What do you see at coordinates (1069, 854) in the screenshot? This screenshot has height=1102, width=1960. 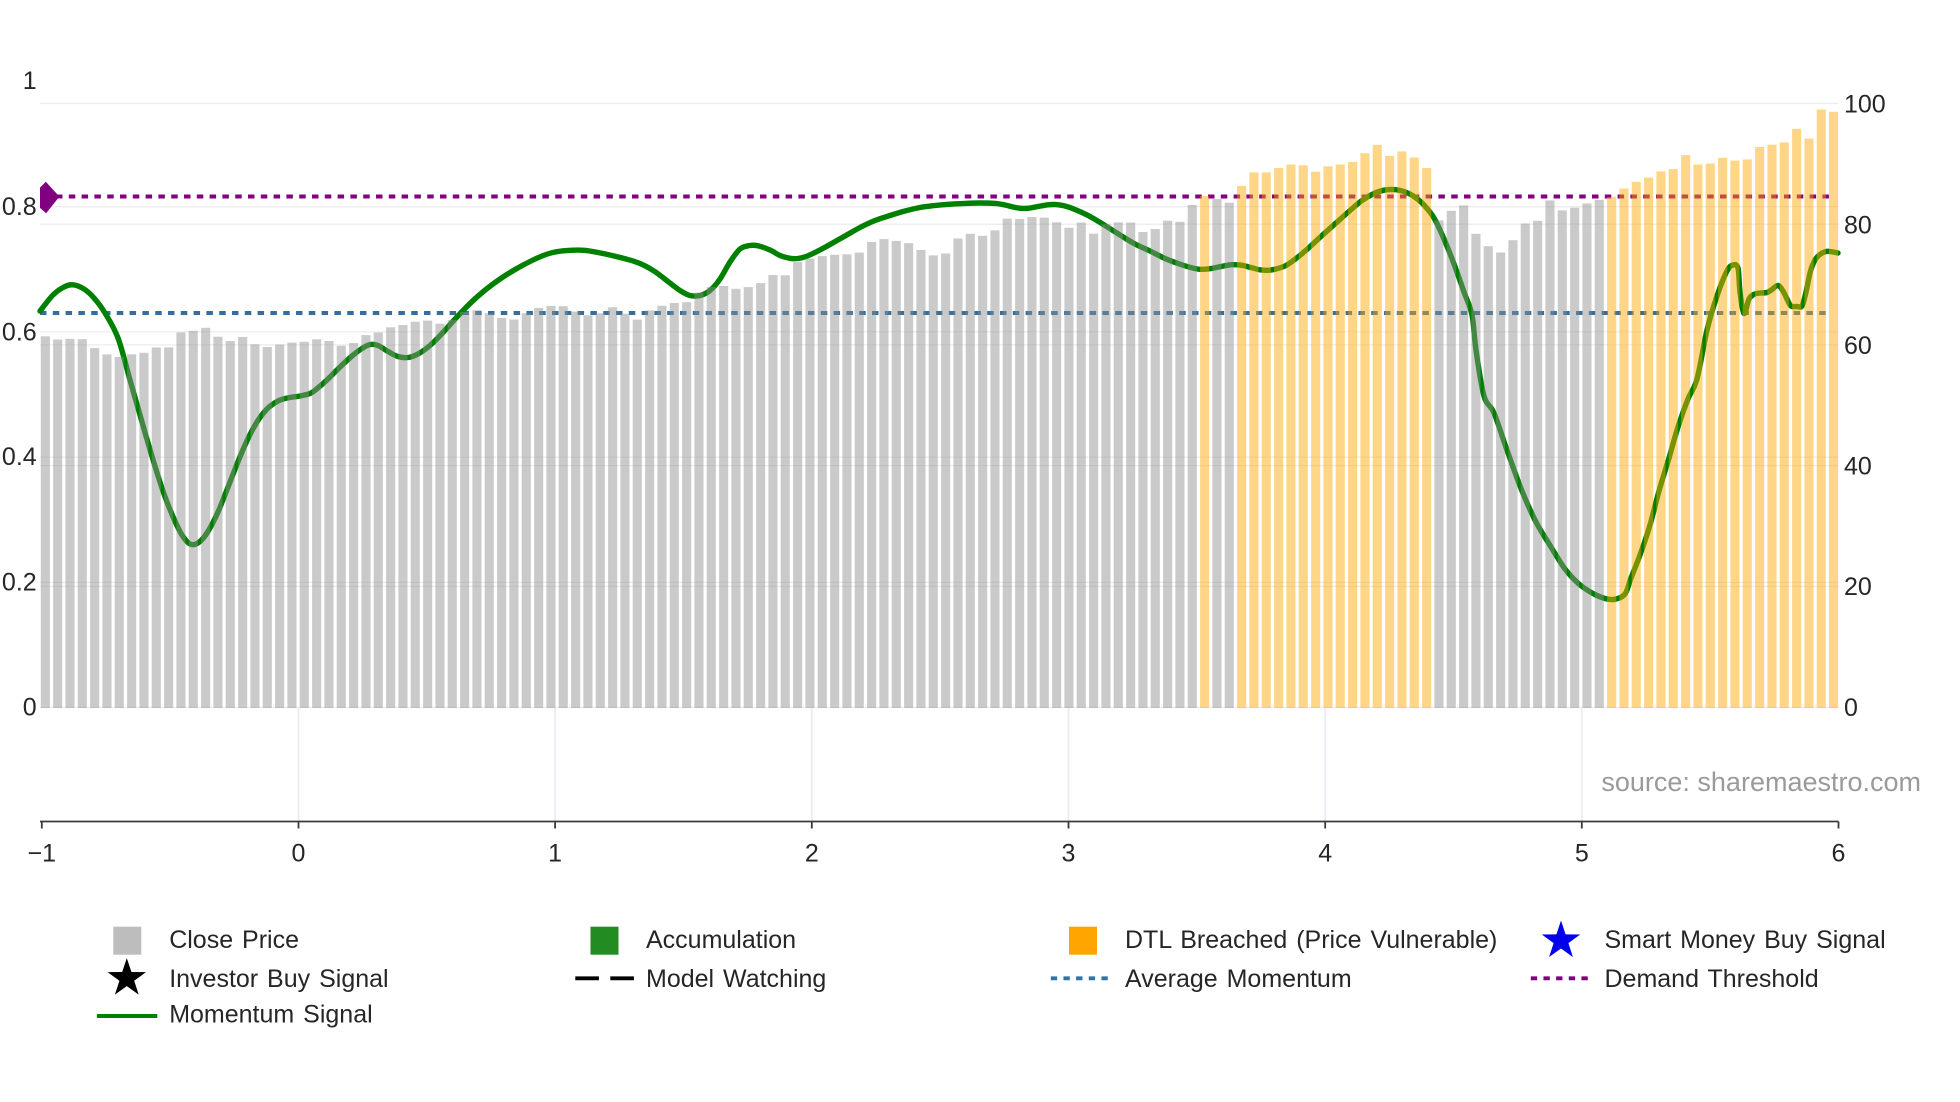 I see `svg-text: 3` at bounding box center [1069, 854].